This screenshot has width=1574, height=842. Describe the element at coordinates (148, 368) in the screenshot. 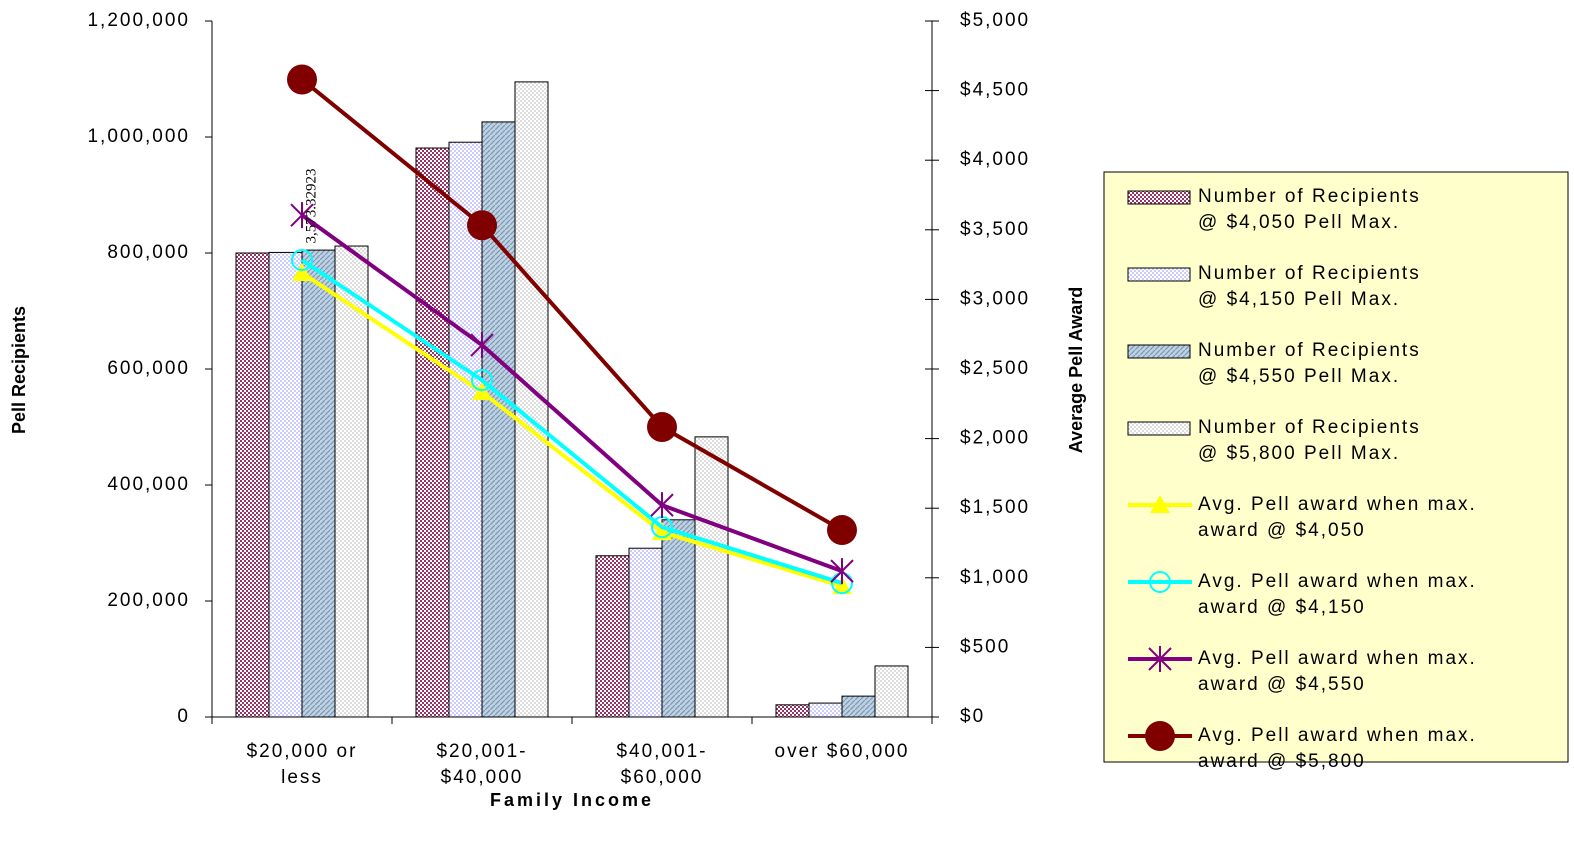

I see `y-tick-label: 600,000` at that location.